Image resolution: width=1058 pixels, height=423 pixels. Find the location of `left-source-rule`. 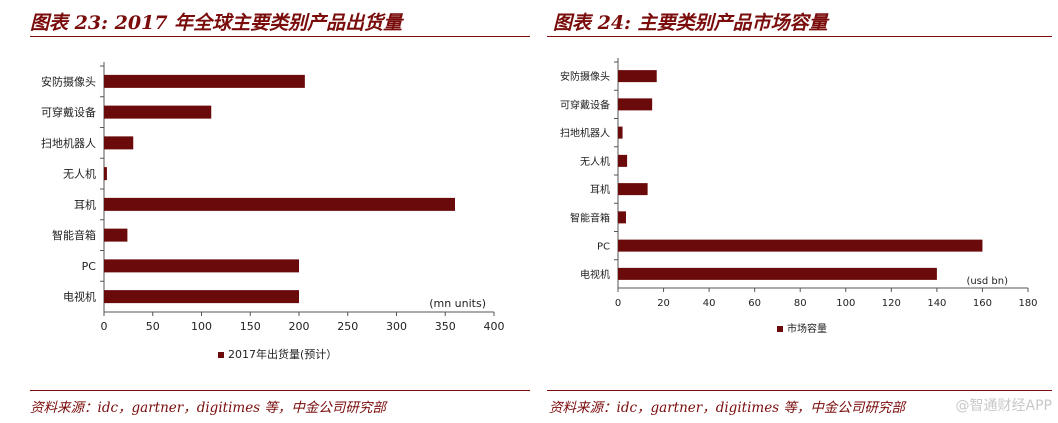

left-source-rule is located at coordinates (280, 390).